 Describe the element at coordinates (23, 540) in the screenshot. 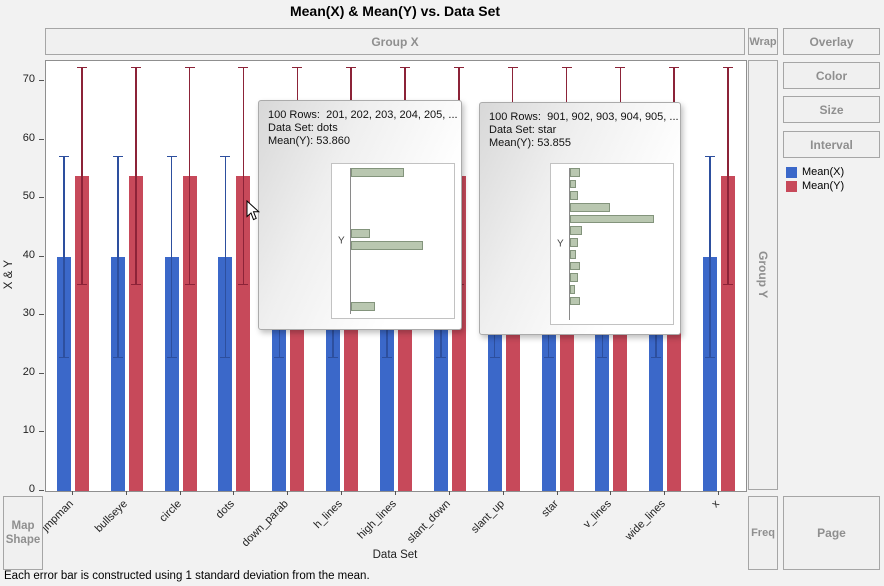

I see `map-shape-label-line2: Shape` at that location.